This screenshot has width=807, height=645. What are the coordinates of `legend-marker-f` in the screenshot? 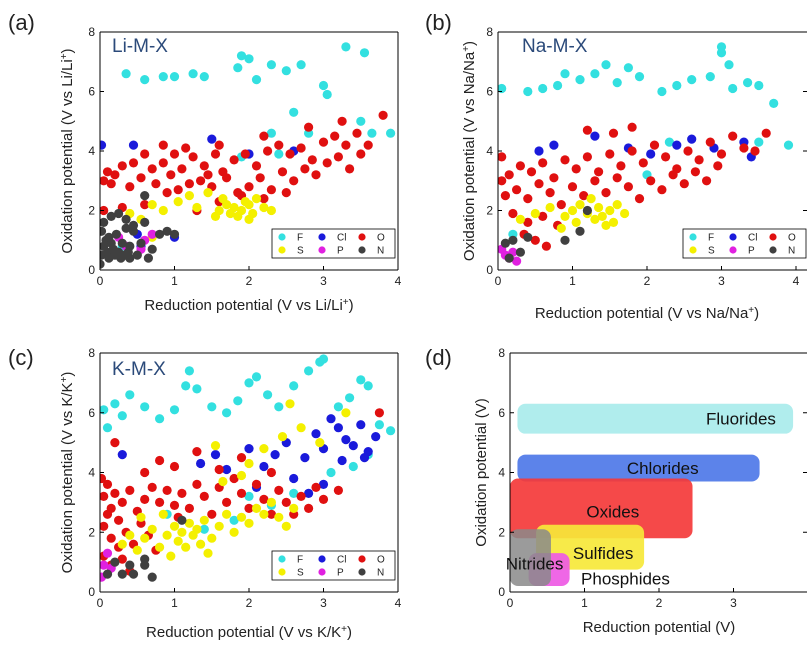 It's located at (282, 237).